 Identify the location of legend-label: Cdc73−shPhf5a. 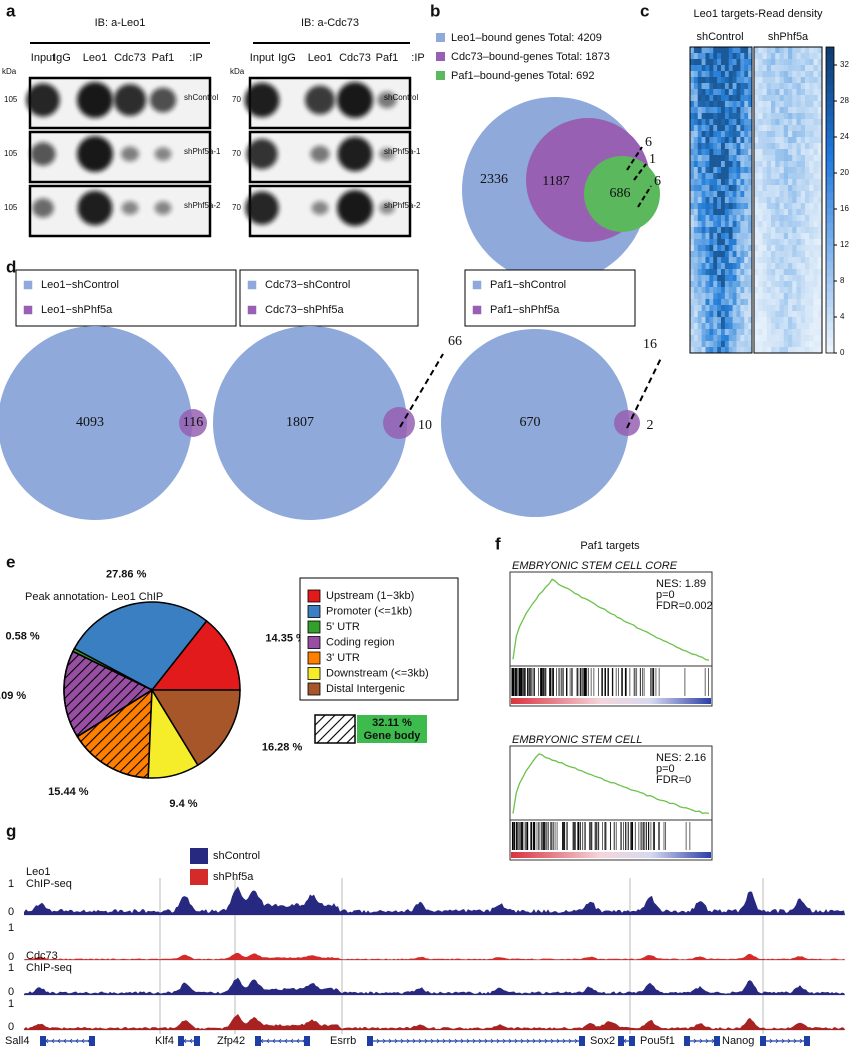
(304, 310).